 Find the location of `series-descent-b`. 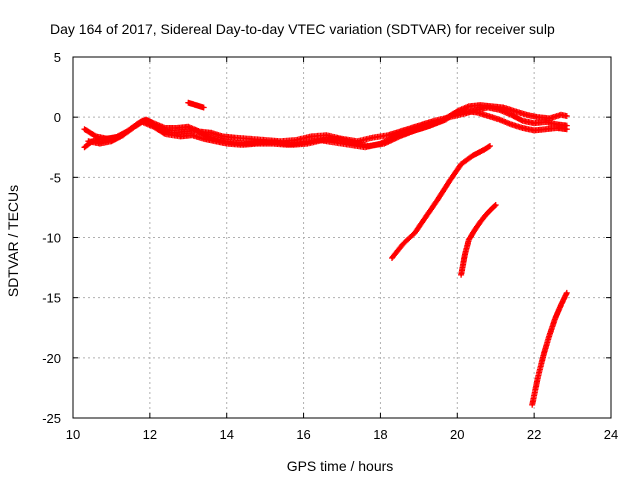

series-descent-b is located at coordinates (478, 240).